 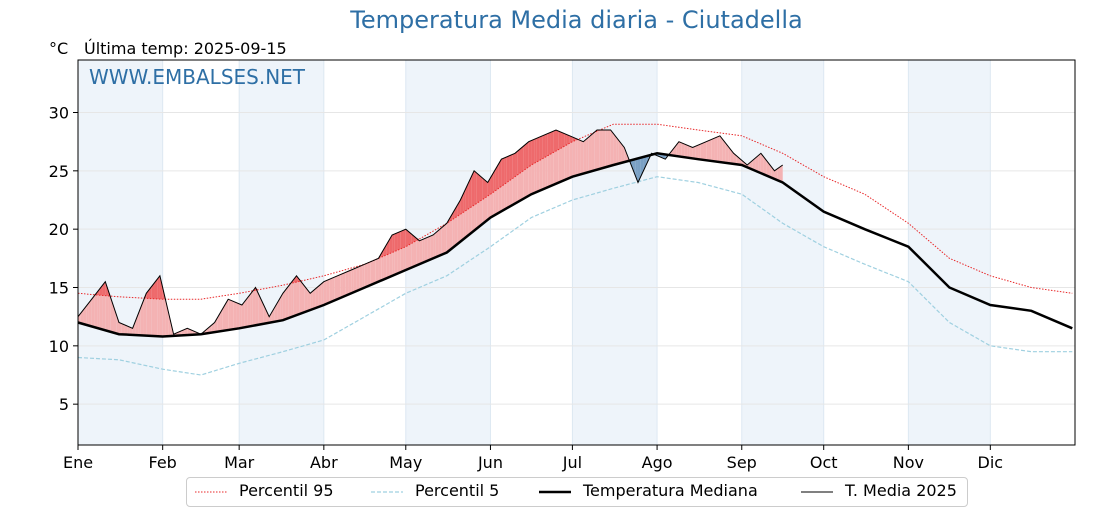 I want to click on x-tick-label: Jul, so click(x=572, y=462).